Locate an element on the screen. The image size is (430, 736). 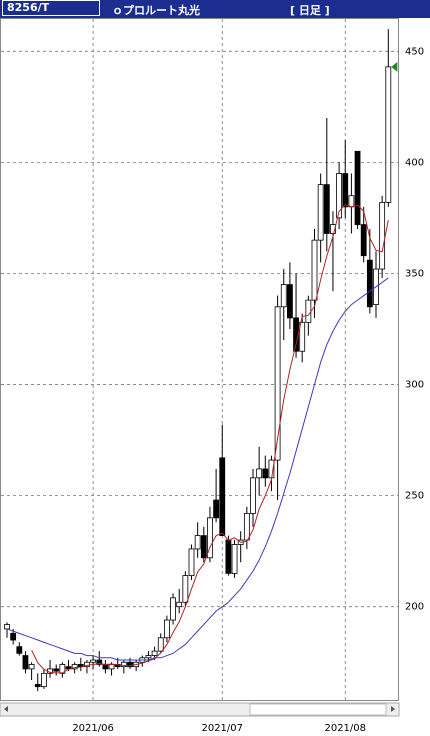
scroll-thumb is located at coordinates (318, 709).